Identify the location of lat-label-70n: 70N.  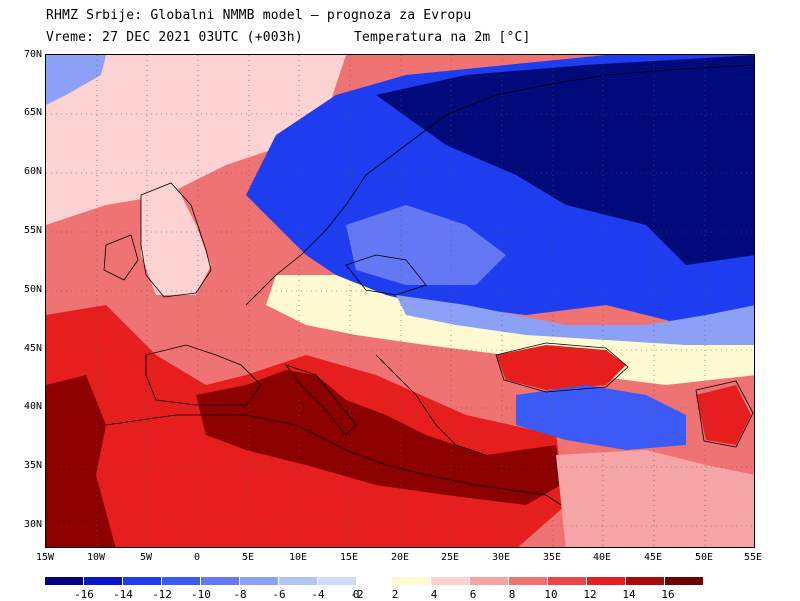
(32, 54).